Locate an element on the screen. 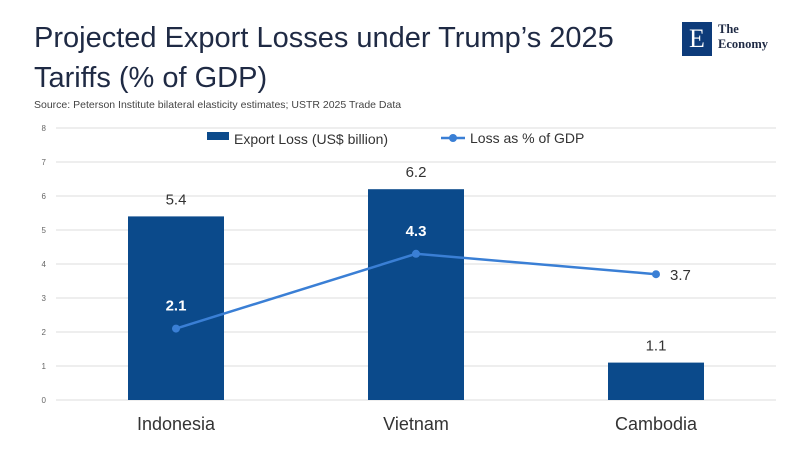  y-tick-label: 0 is located at coordinates (44, 400).